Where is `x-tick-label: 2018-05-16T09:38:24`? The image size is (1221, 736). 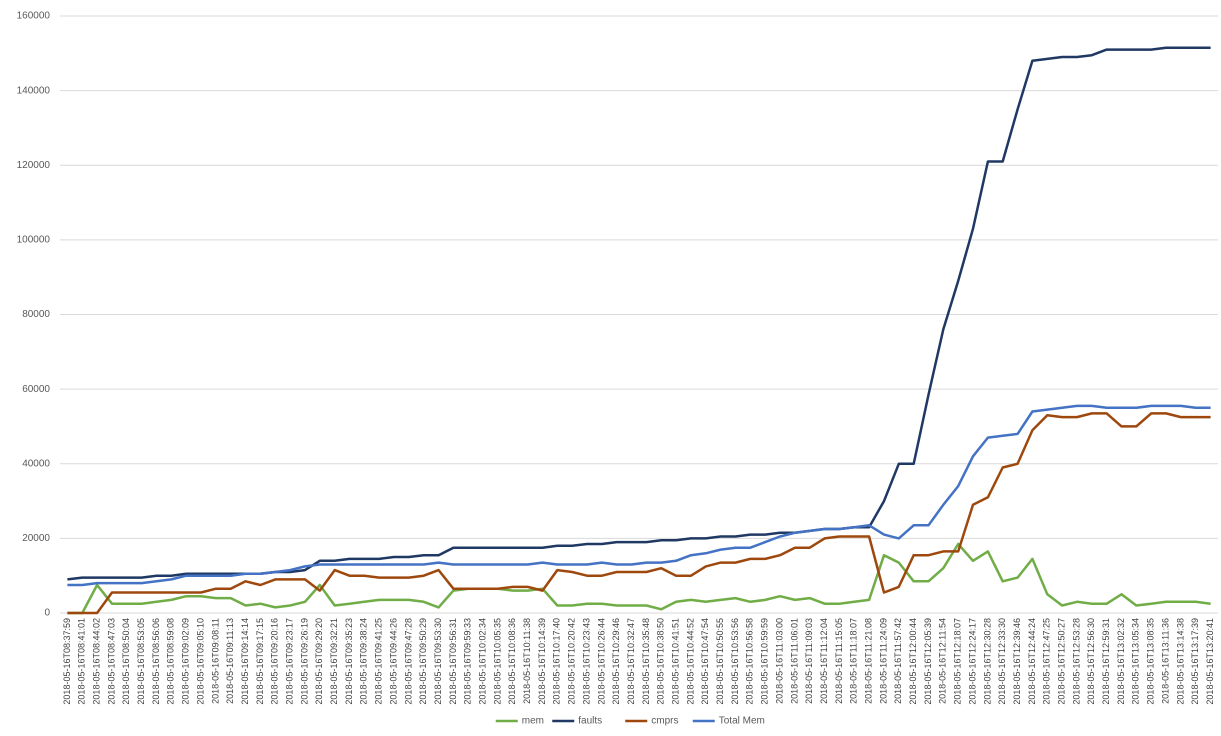 x-tick-label: 2018-05-16T09:38:24 is located at coordinates (364, 661).